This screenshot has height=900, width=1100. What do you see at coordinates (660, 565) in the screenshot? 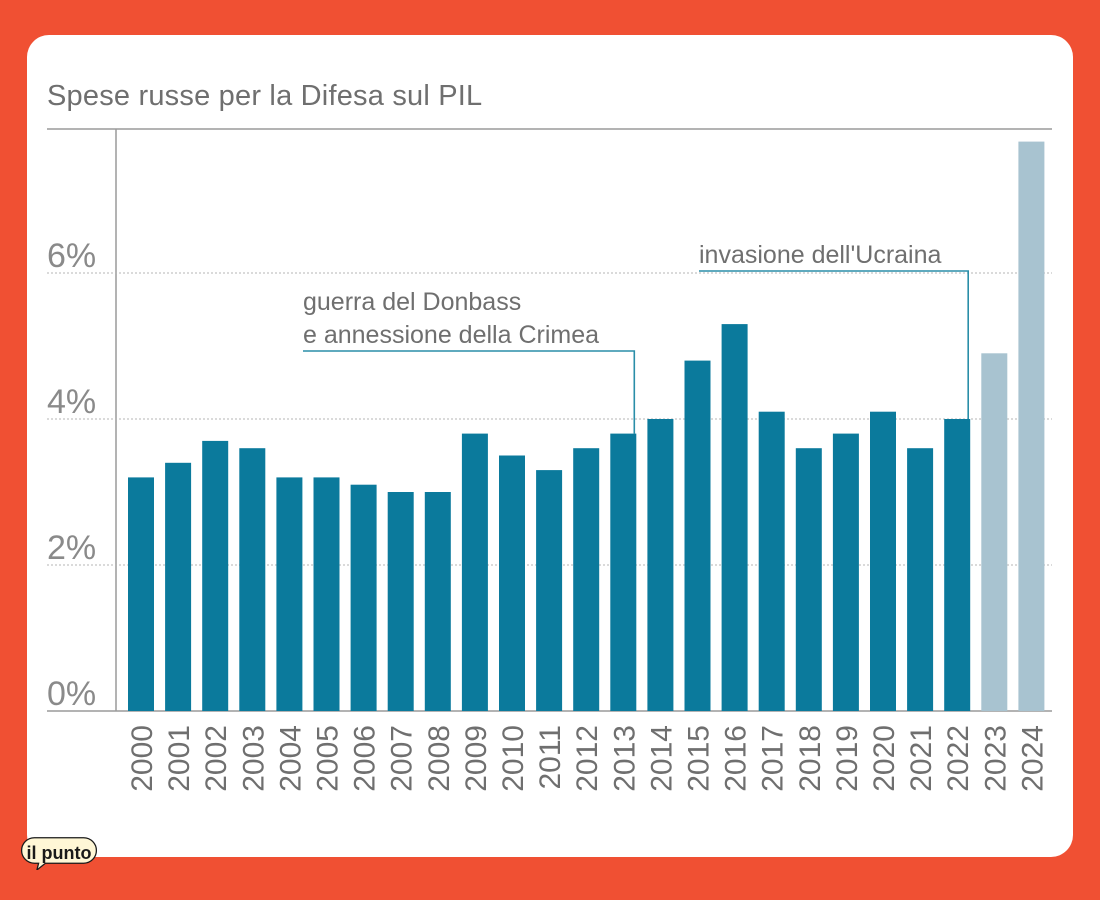
I see `bar-2014` at bounding box center [660, 565].